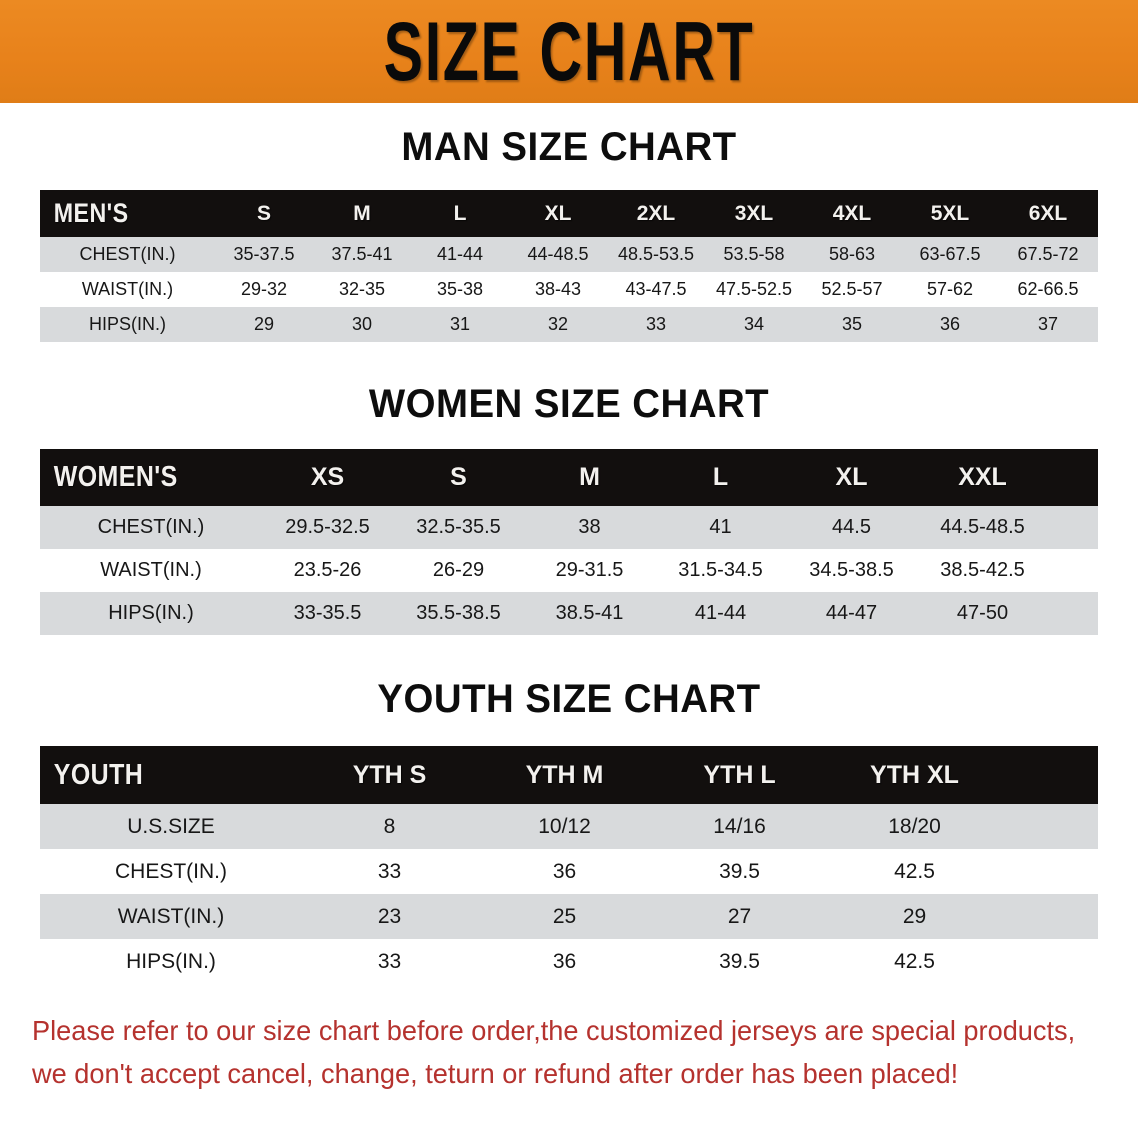 The height and width of the screenshot is (1132, 1138). What do you see at coordinates (589, 477) in the screenshot?
I see `women-column-header: M` at bounding box center [589, 477].